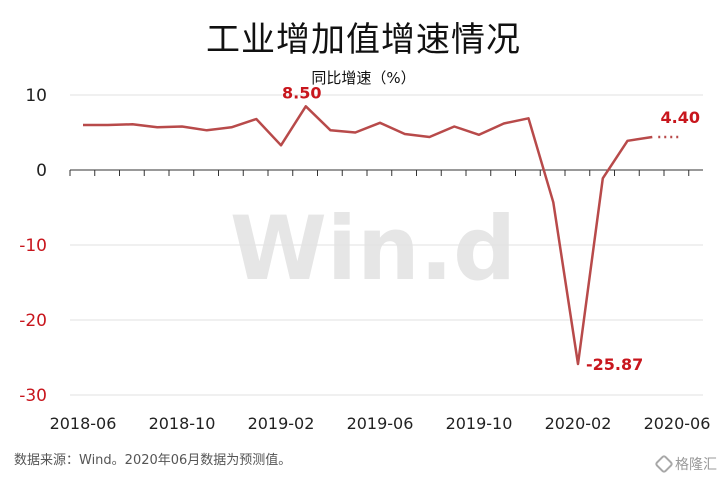 This screenshot has height=480, width=727. I want to click on logo-mark-icon, so click(664, 464).